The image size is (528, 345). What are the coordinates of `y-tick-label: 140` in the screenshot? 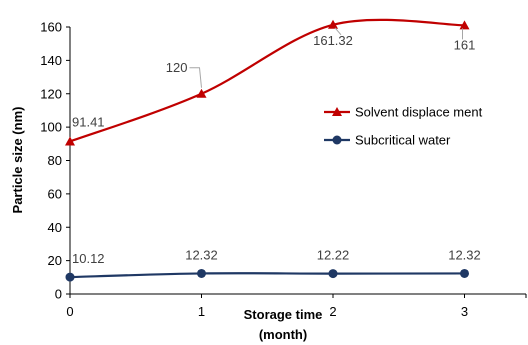 It's located at (51, 60).